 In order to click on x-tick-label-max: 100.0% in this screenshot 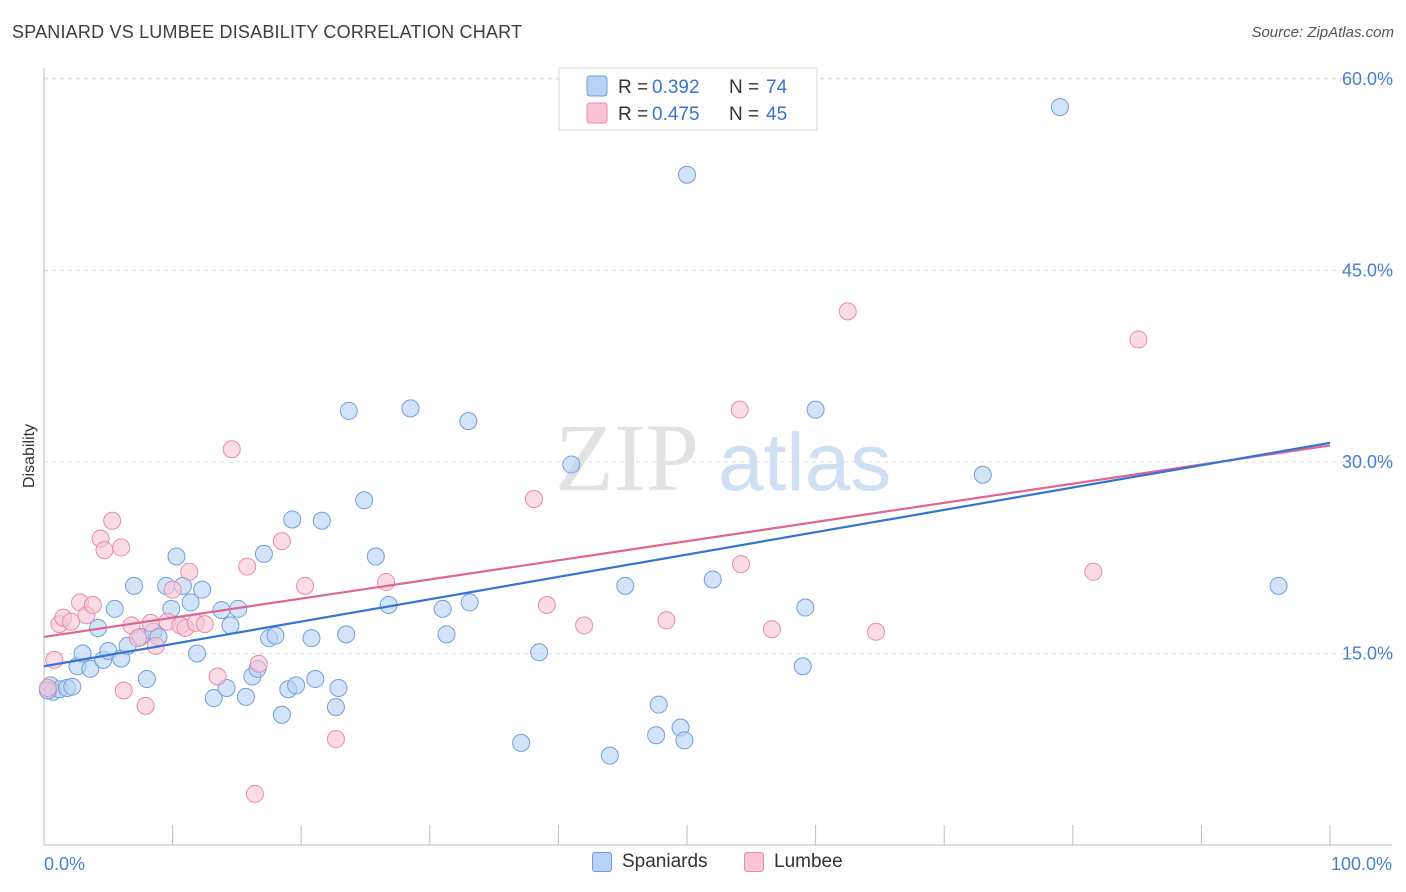, I will do `click(1361, 864)`.